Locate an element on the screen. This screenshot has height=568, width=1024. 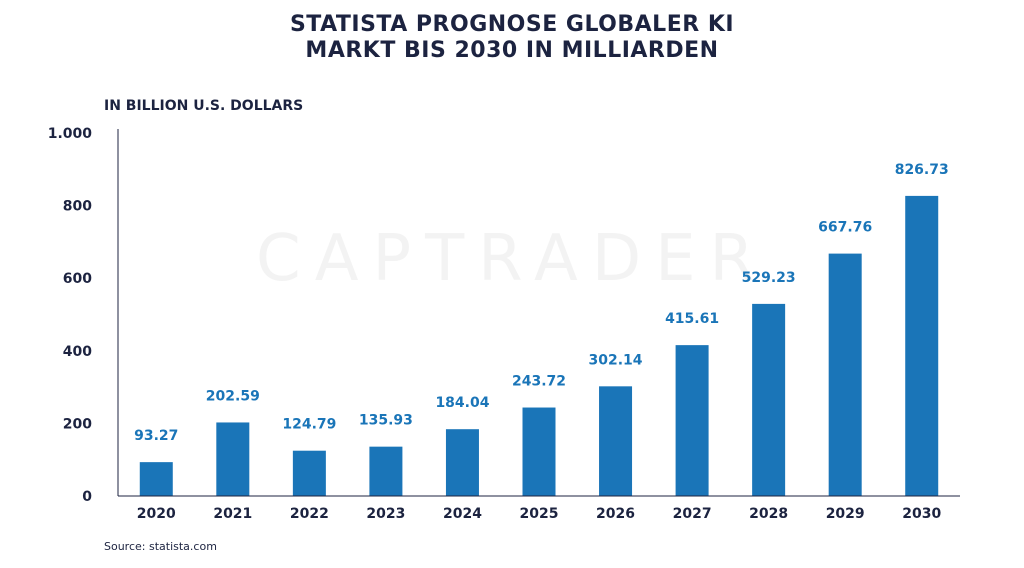
x-tick-label: 2026 is located at coordinates (615, 514).